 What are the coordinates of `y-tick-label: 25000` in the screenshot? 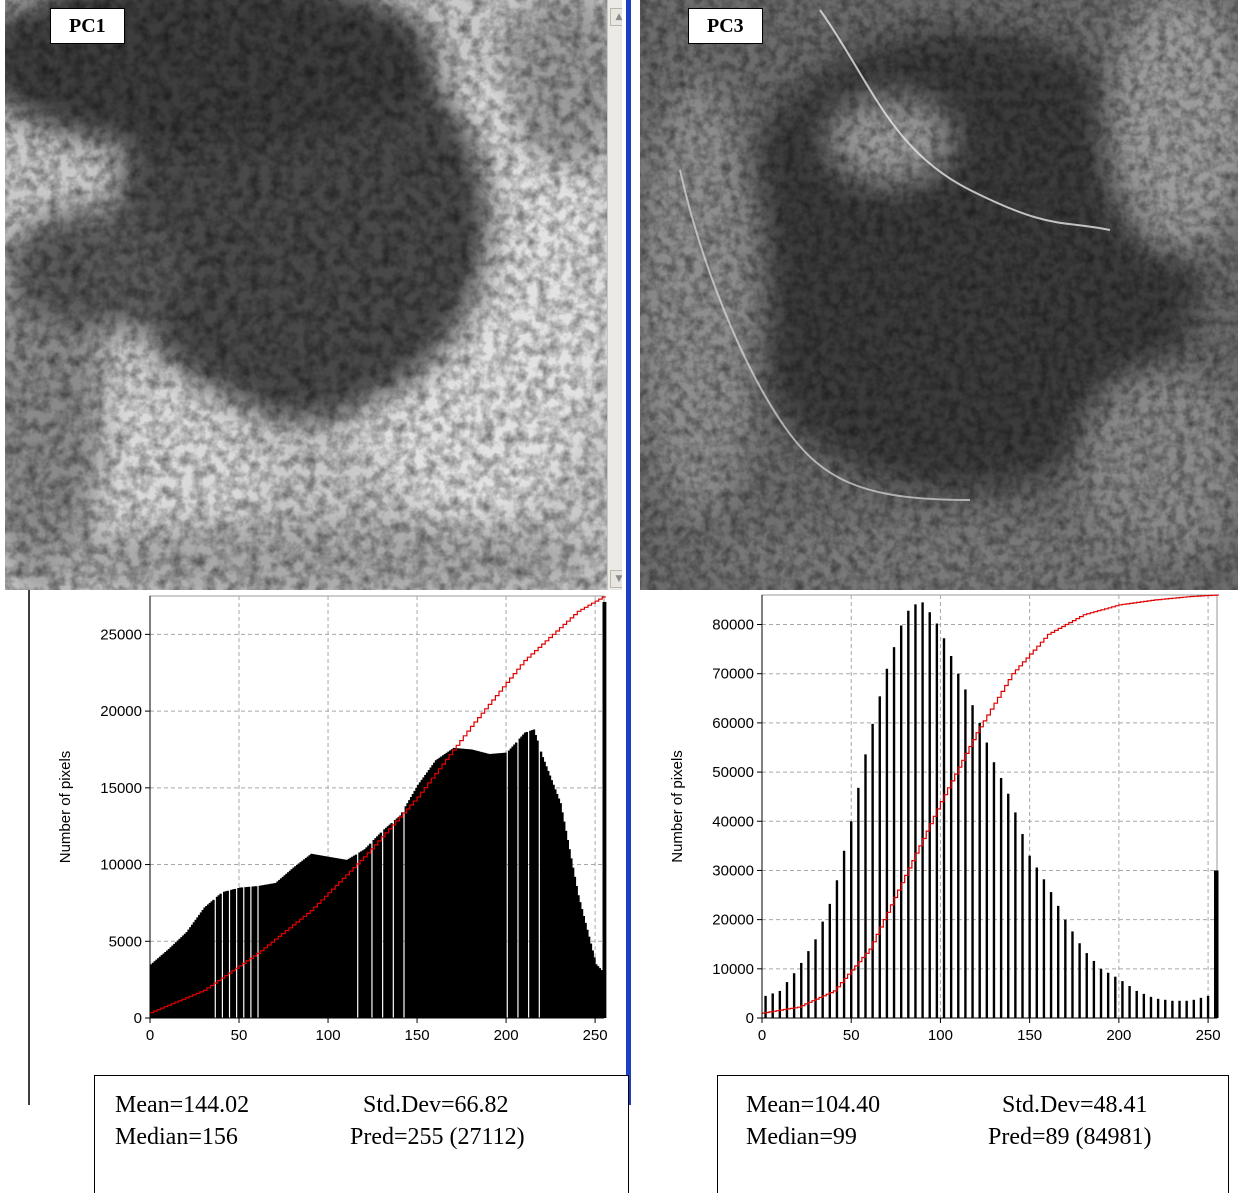 It's located at (121, 634).